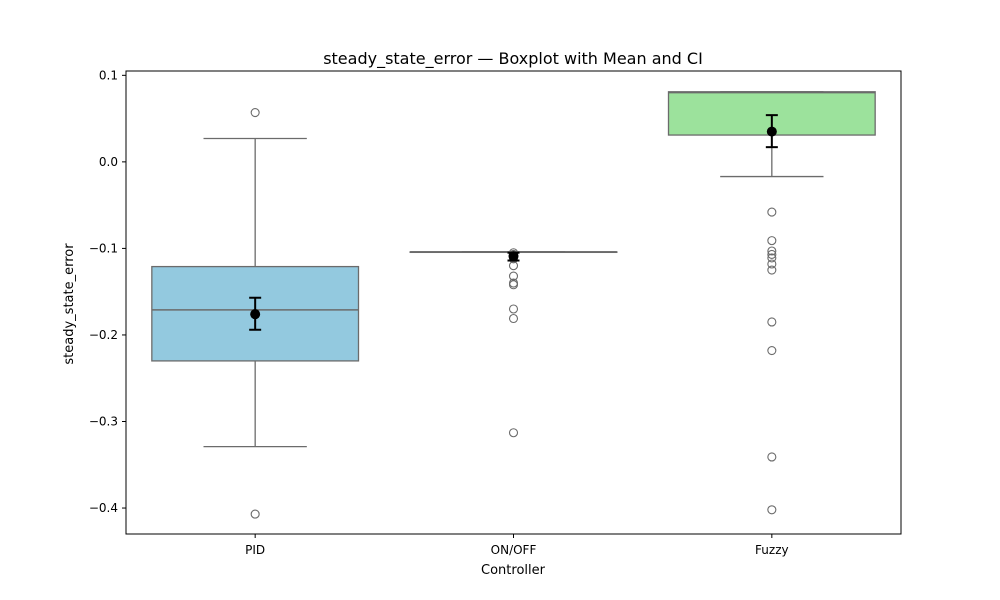 The width and height of the screenshot is (1000, 600). Describe the element at coordinates (103, 421) in the screenshot. I see `y-tick-label: −0.3` at that location.